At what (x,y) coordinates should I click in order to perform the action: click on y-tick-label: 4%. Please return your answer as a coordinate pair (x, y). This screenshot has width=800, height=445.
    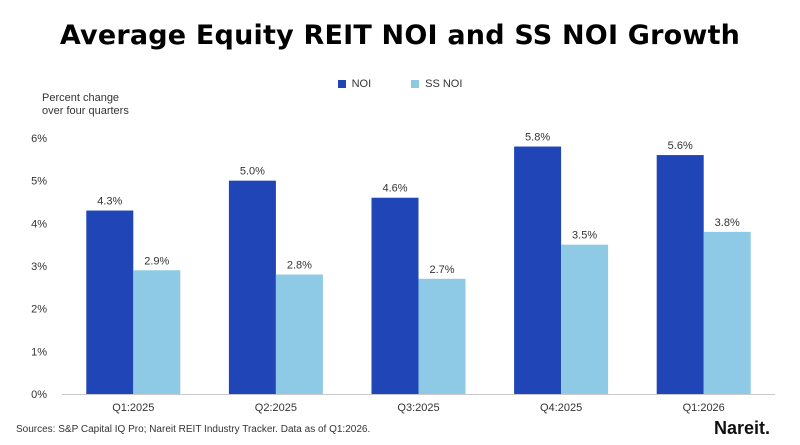
    Looking at the image, I should click on (39, 224).